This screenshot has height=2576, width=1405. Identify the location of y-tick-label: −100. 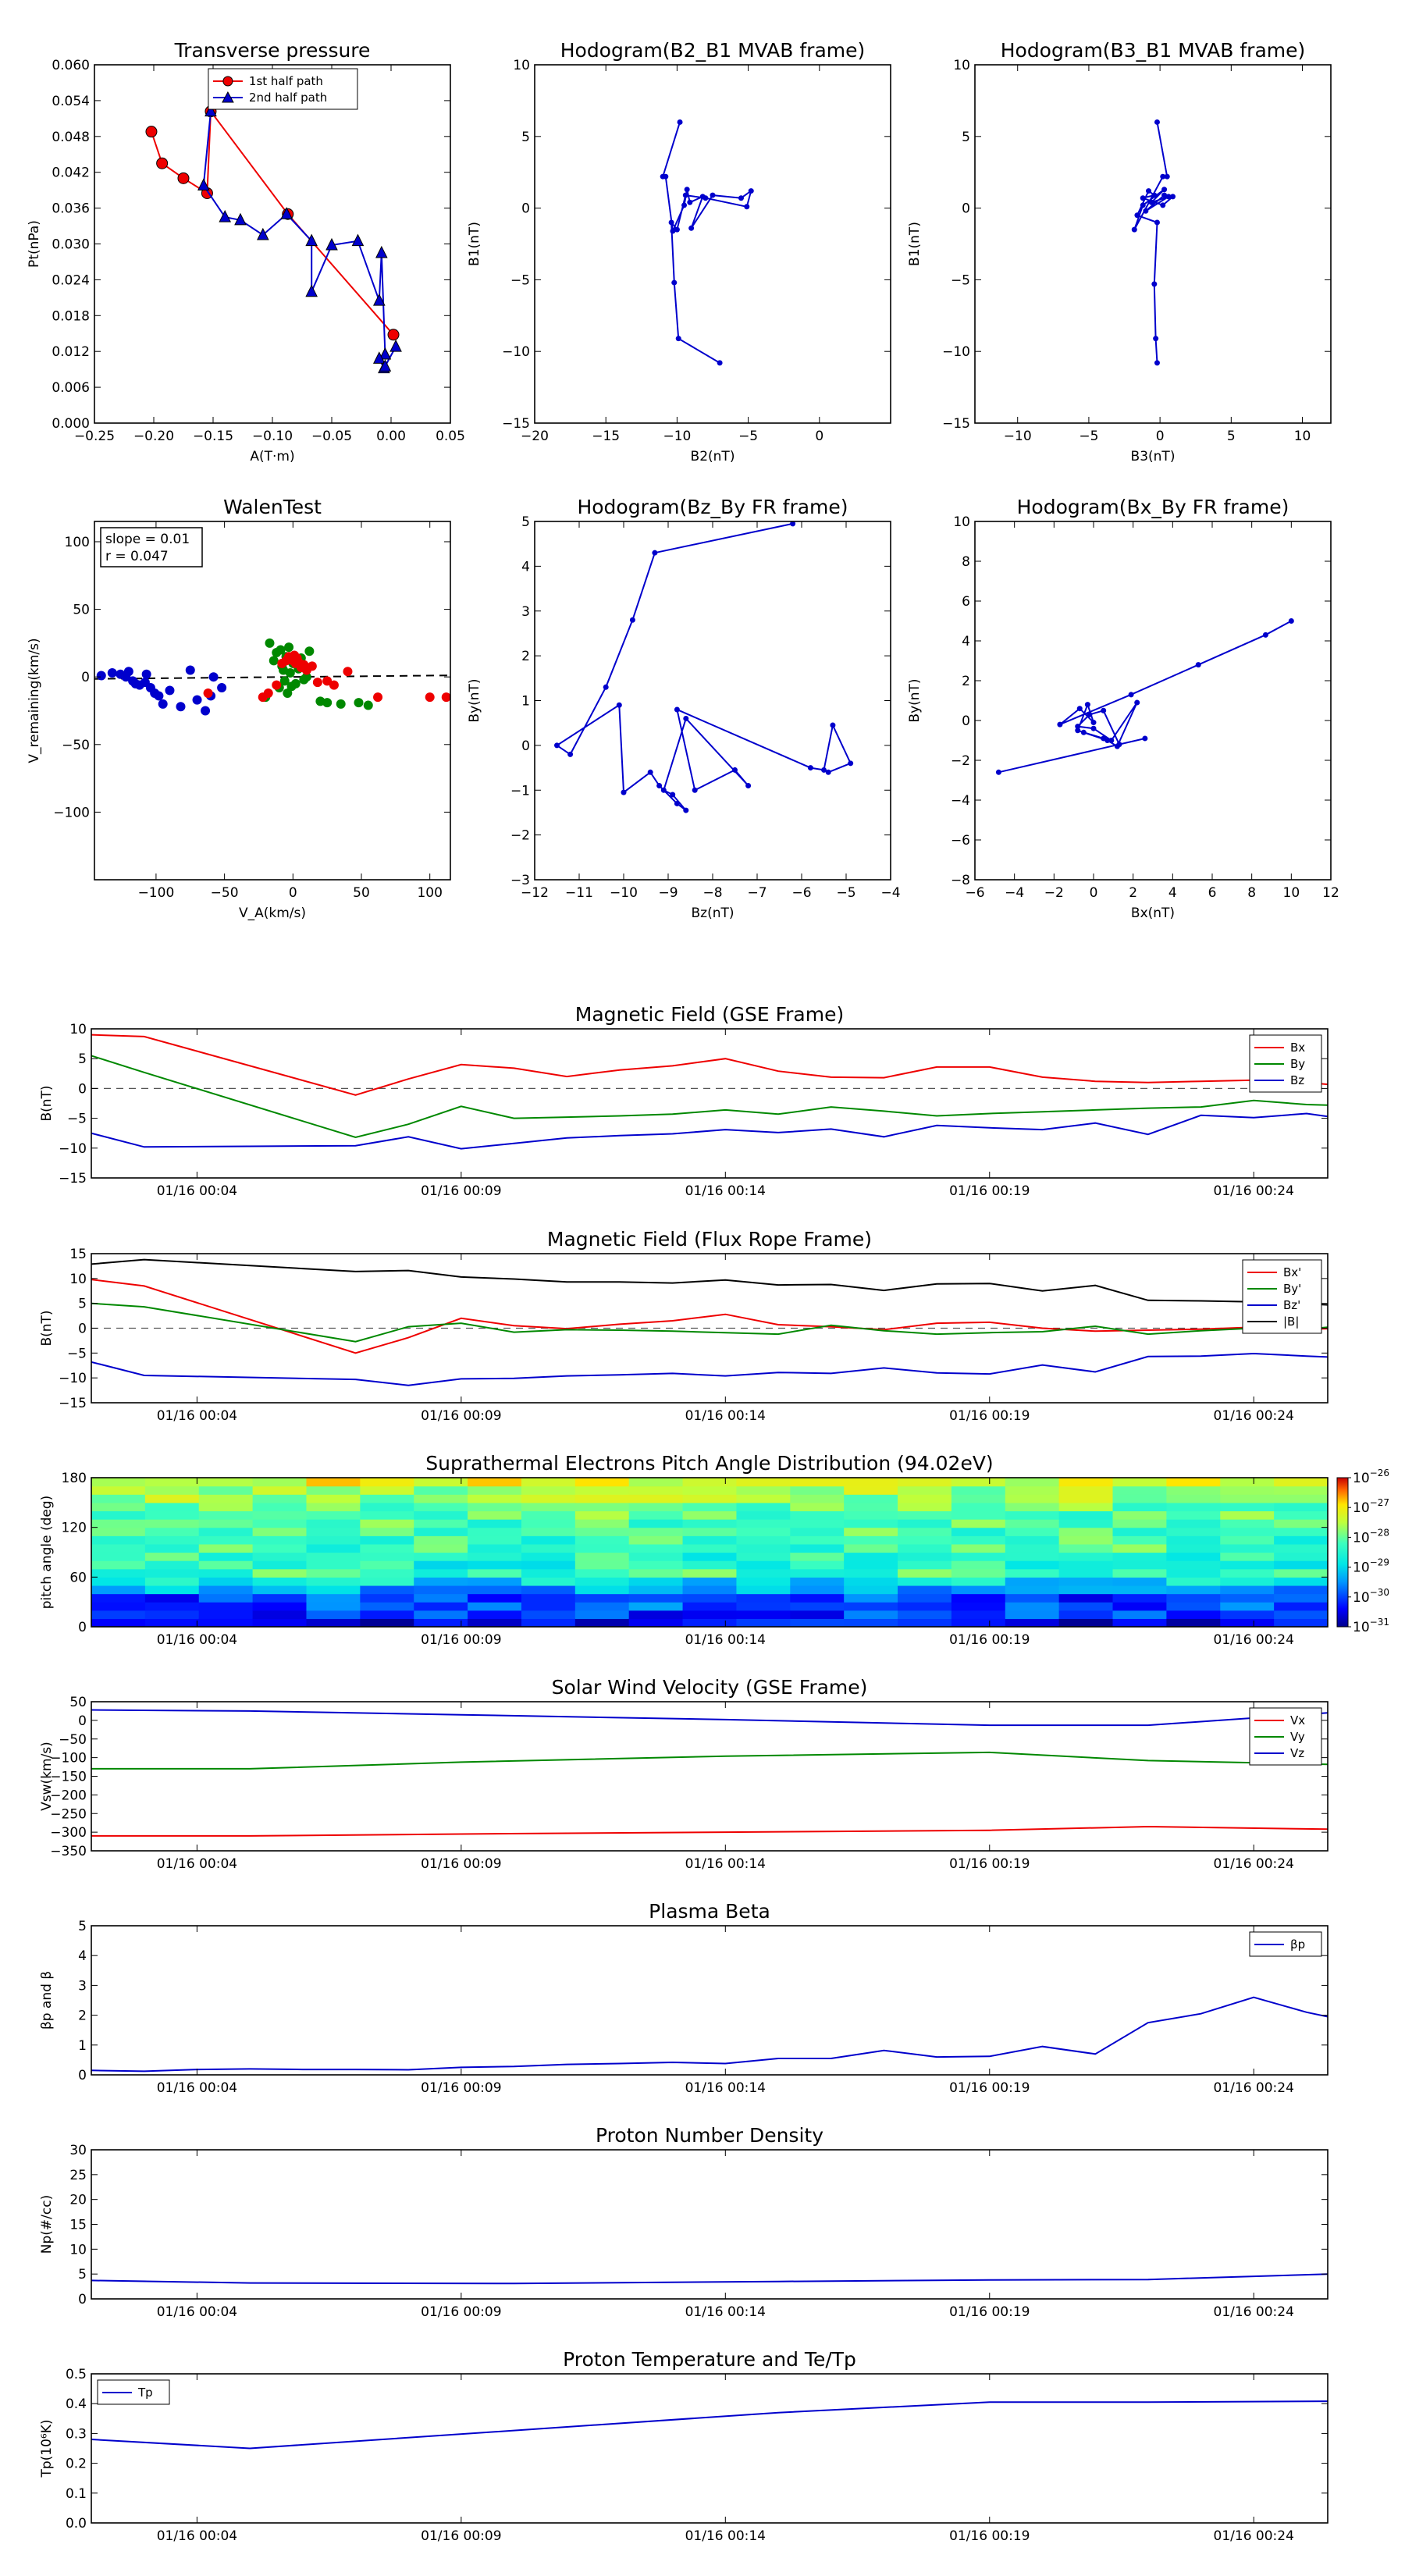
(72, 812).